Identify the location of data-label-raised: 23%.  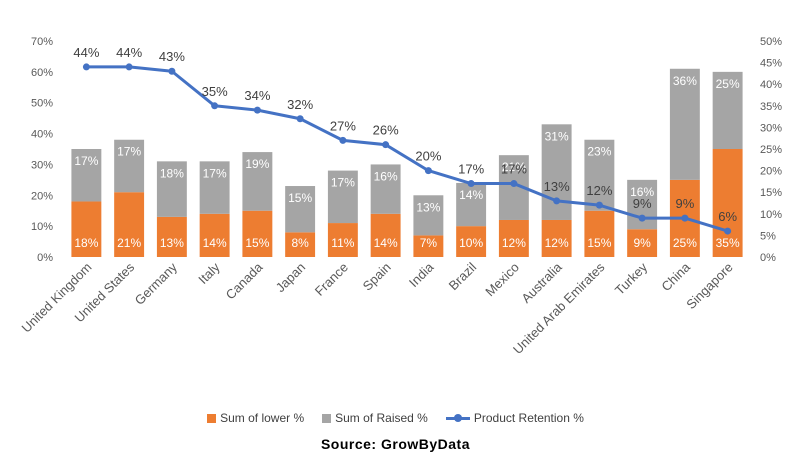
(599, 152).